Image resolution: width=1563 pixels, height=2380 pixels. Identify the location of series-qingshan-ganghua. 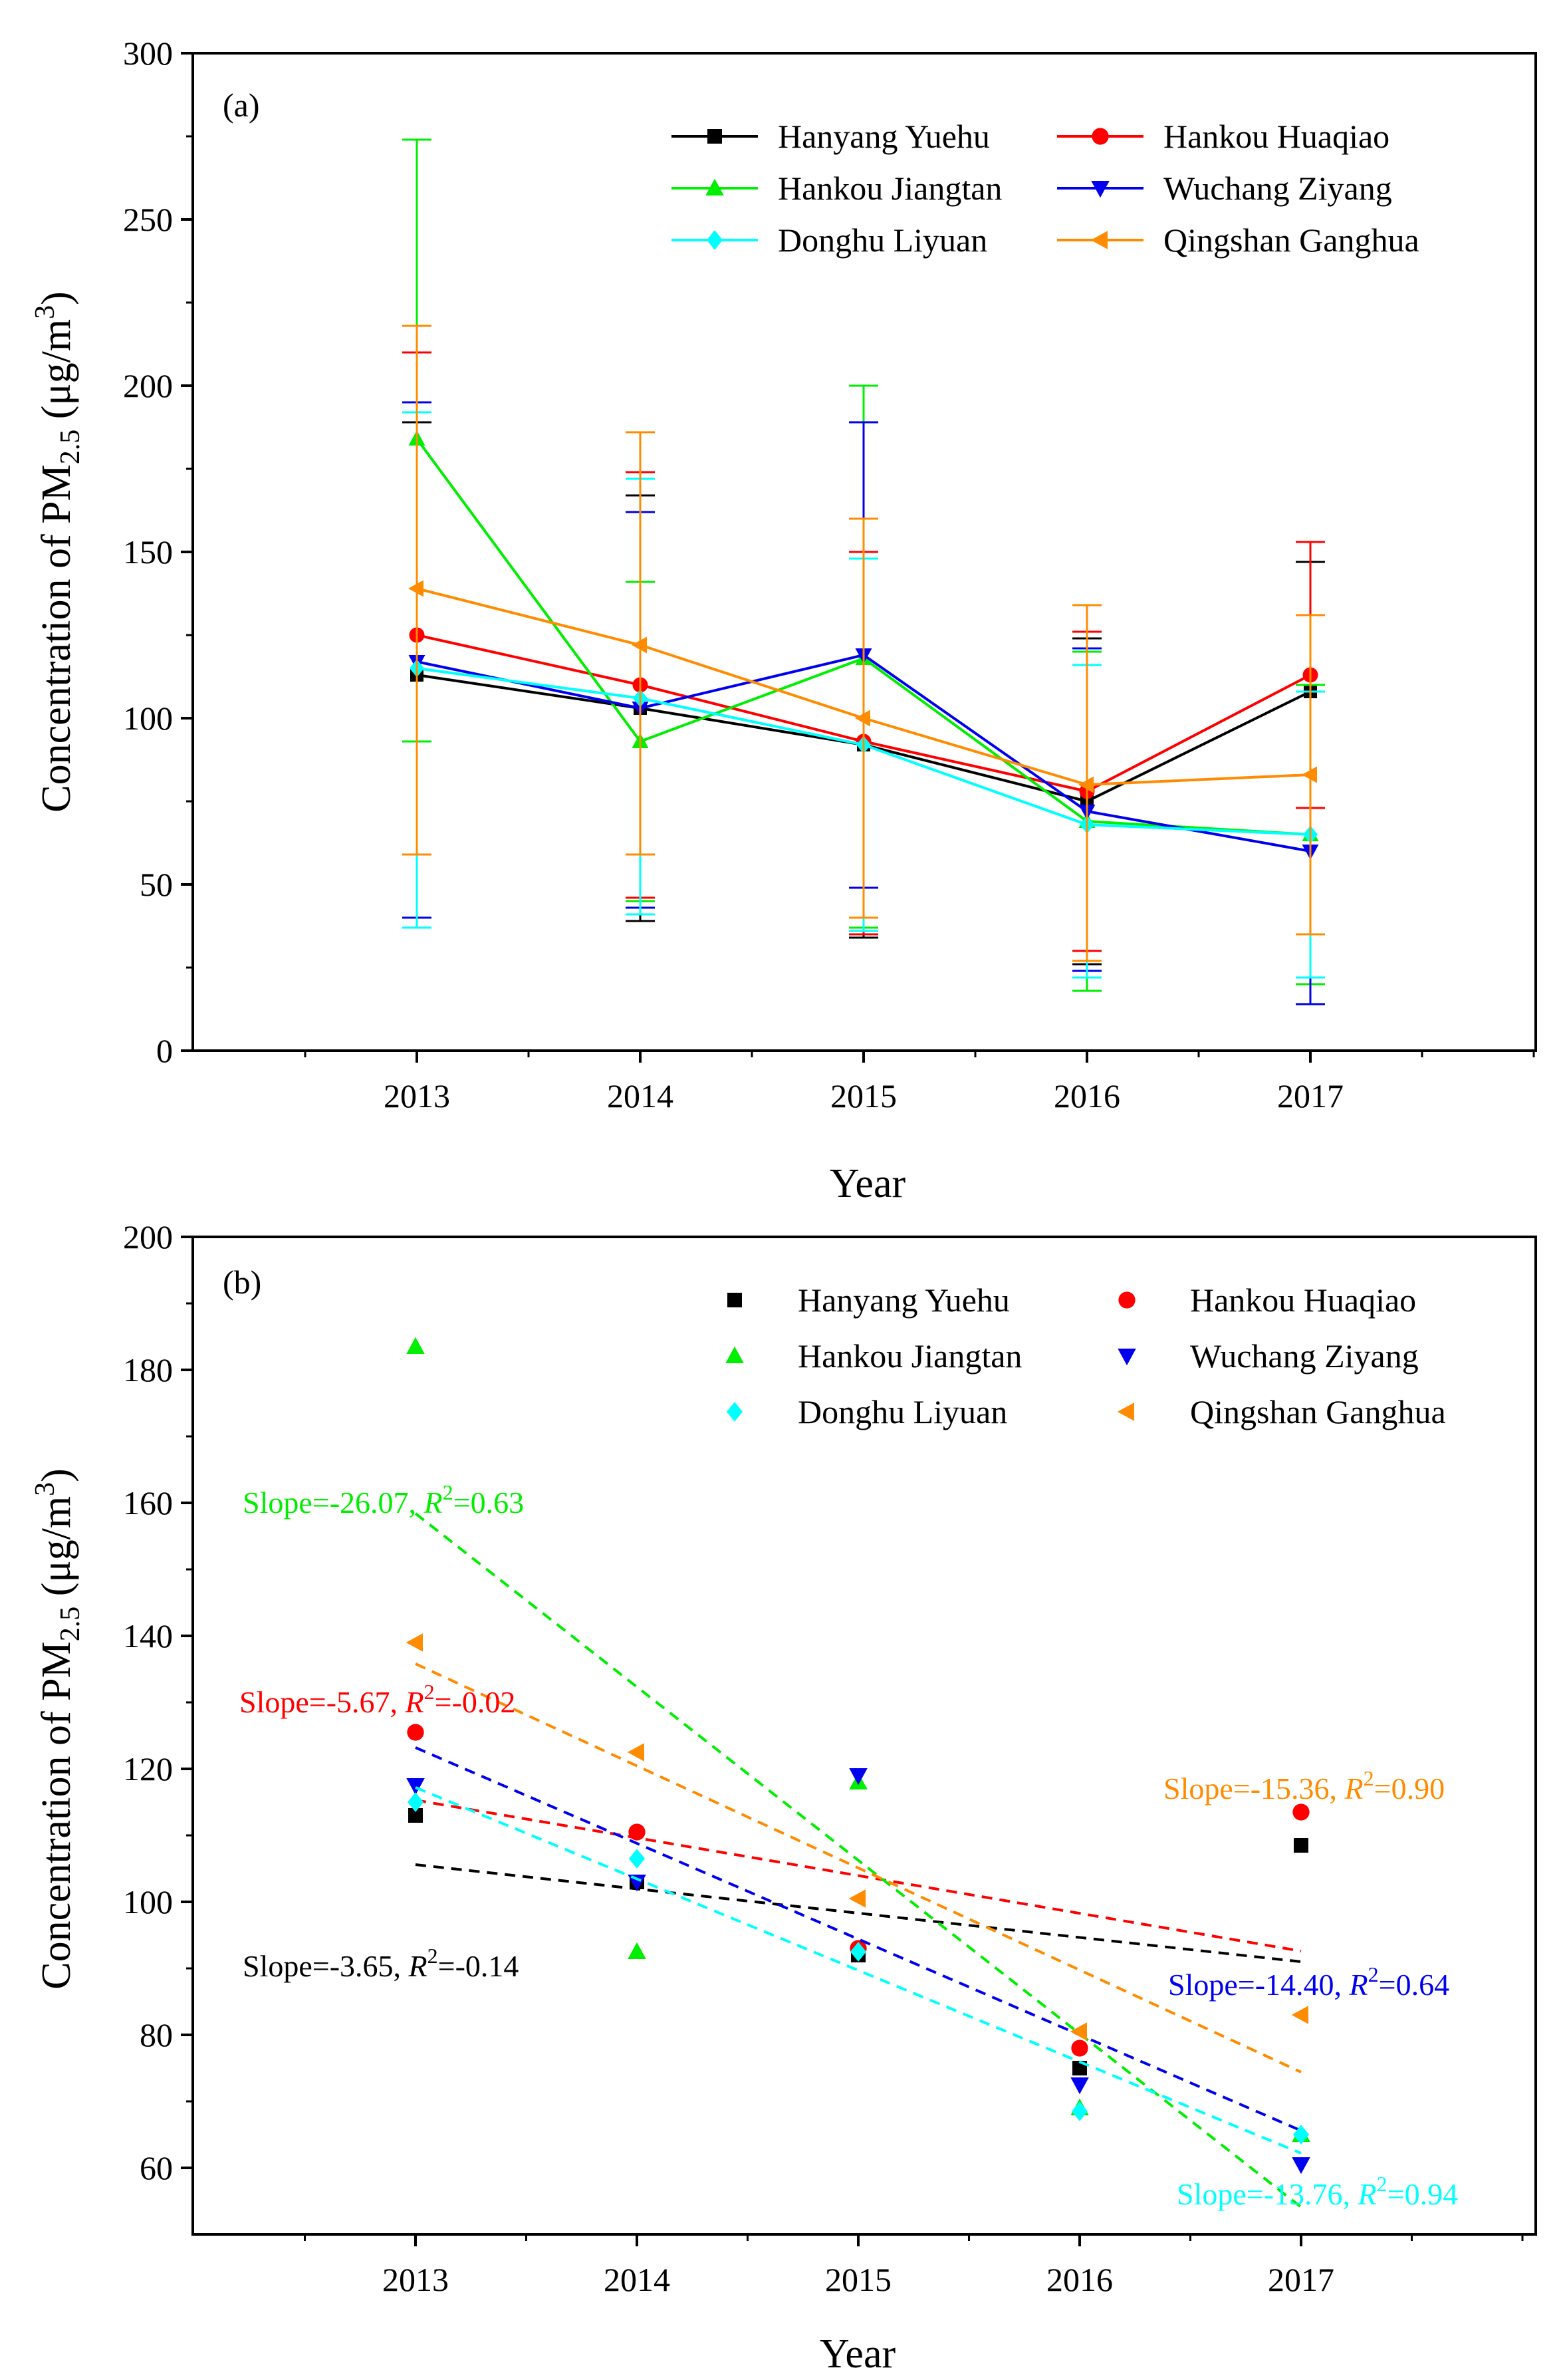
(857, 1853).